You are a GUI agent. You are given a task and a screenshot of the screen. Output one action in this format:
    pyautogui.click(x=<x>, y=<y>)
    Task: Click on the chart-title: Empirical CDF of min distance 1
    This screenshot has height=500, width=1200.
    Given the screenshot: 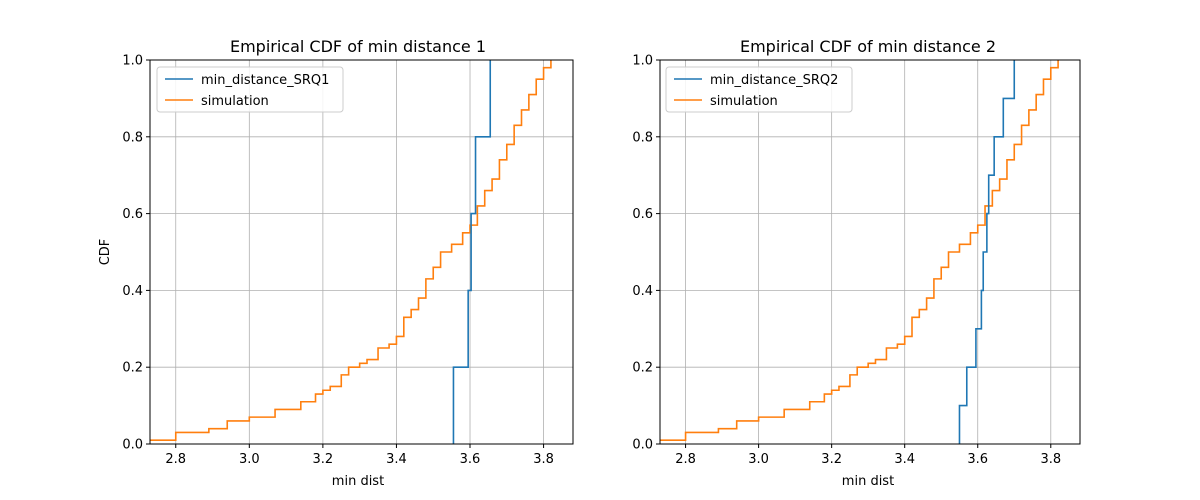 What is the action you would take?
    pyautogui.click(x=358, y=46)
    